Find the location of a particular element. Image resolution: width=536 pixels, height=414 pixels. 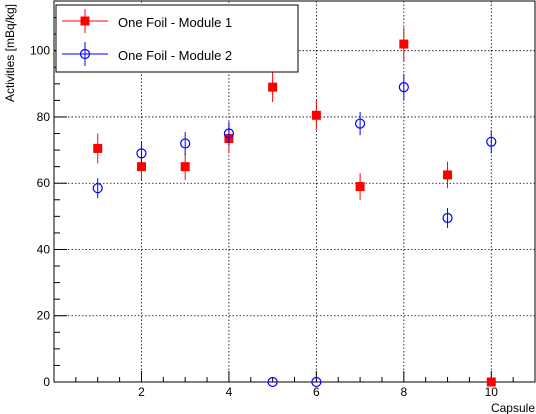

y-tick-label: 40 is located at coordinates (44, 249).